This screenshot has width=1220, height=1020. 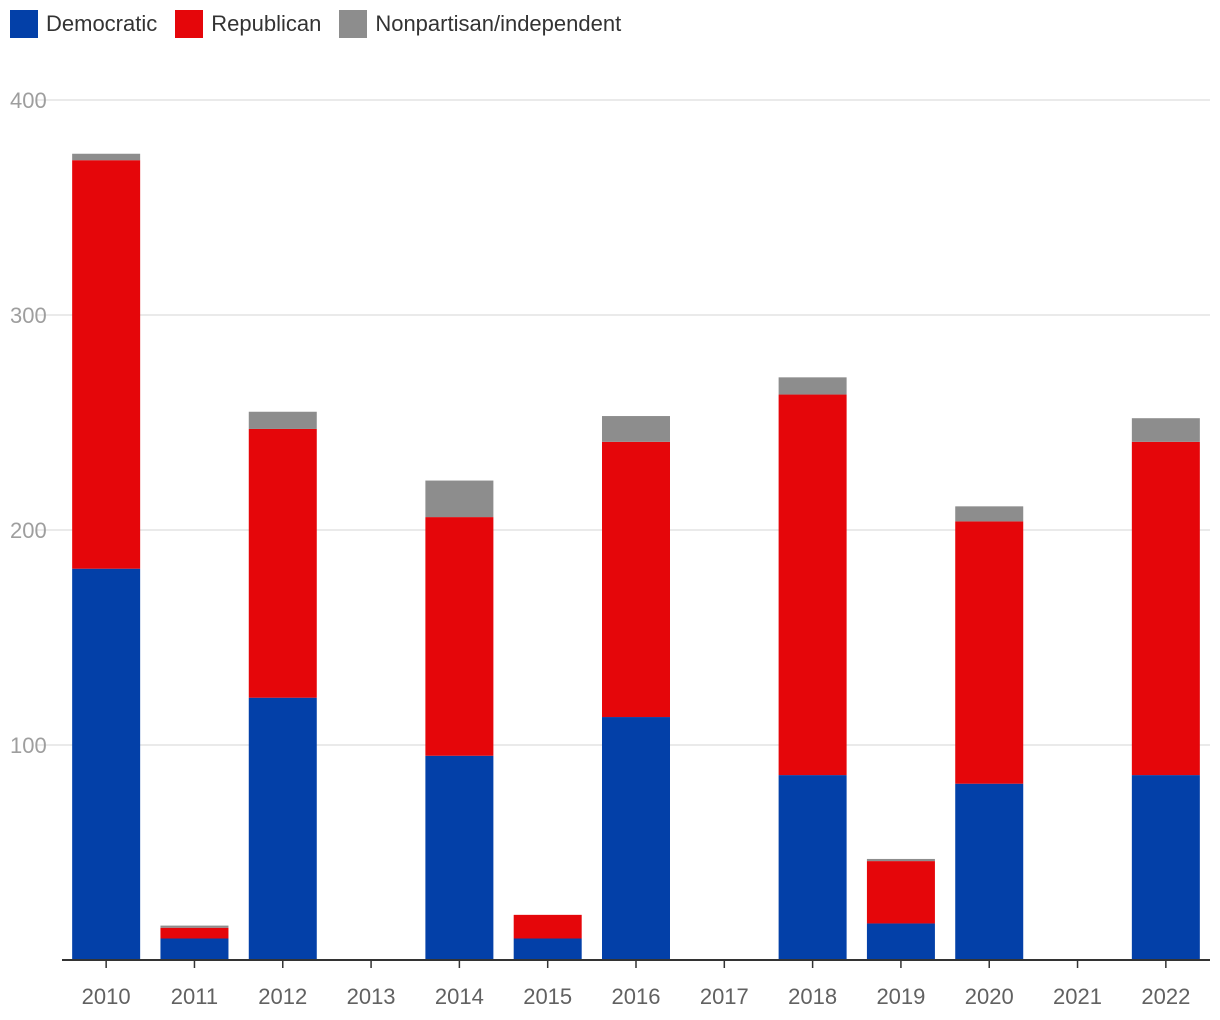 What do you see at coordinates (194, 926) in the screenshot?
I see `bar-2011-nonpartisan-independent` at bounding box center [194, 926].